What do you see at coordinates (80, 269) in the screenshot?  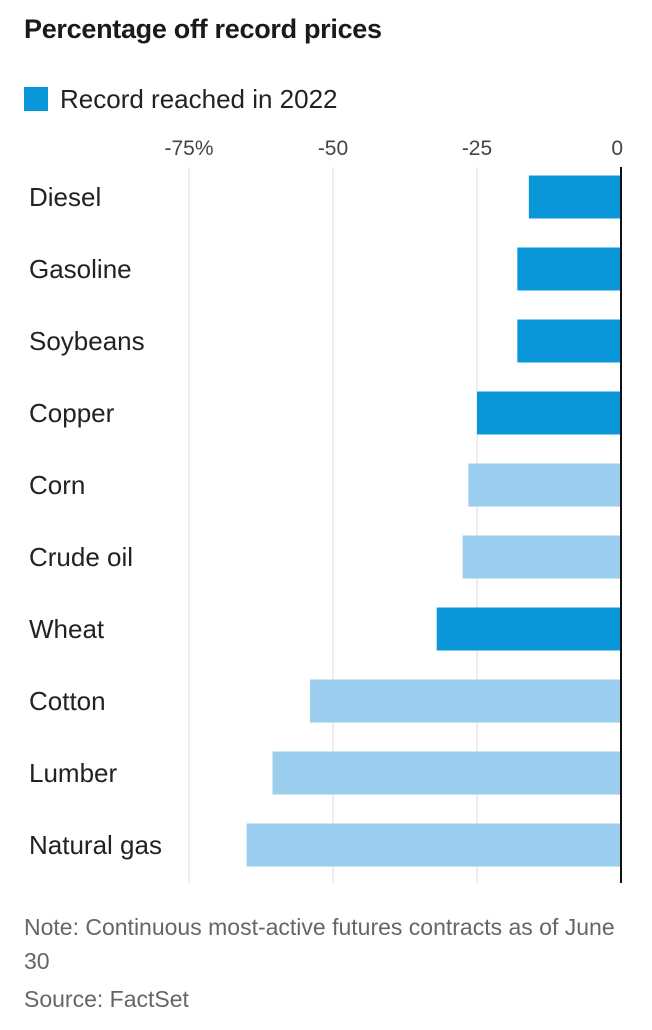 I see `category-label: Gasoline` at bounding box center [80, 269].